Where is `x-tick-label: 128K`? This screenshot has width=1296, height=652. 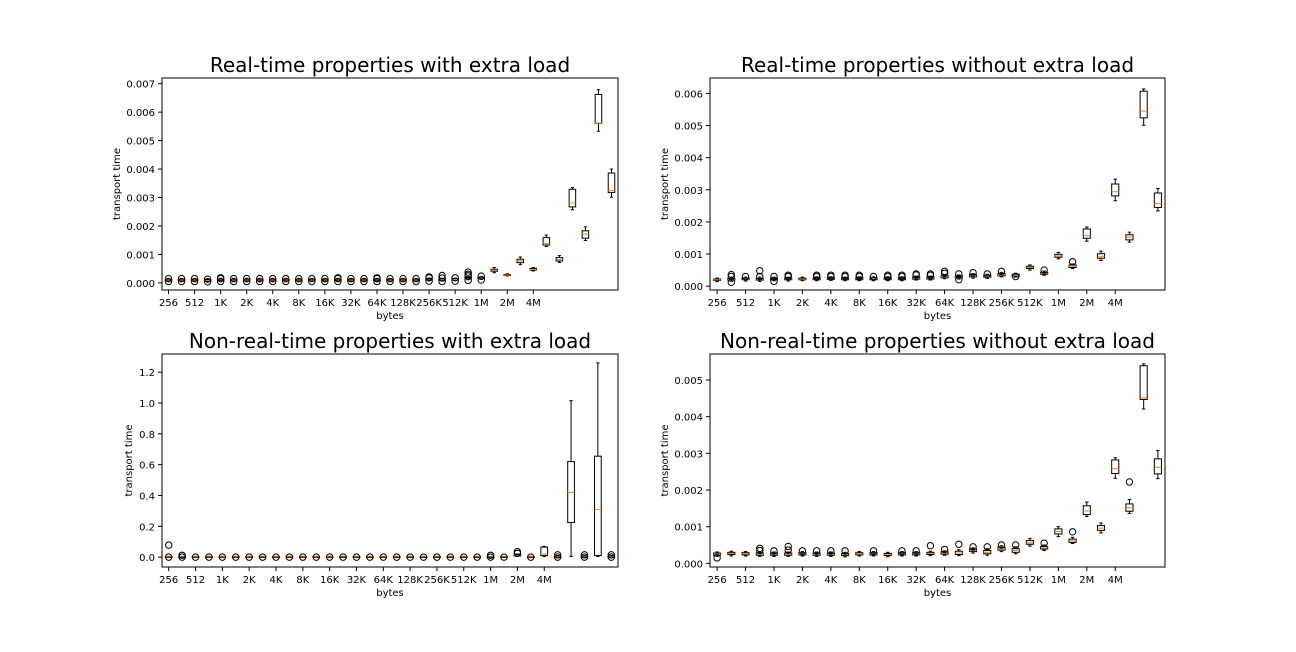 x-tick-label: 128K is located at coordinates (410, 580).